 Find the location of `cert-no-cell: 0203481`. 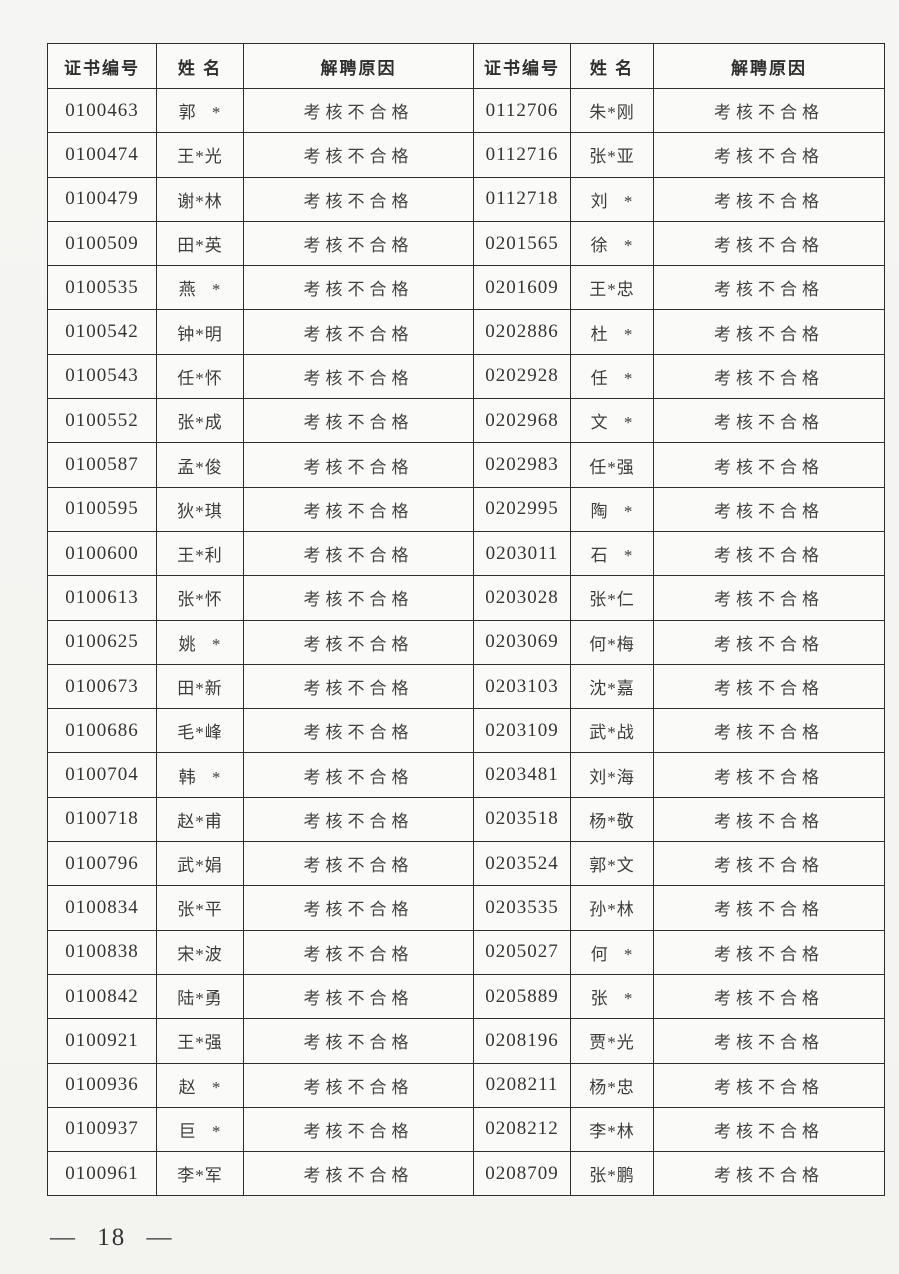

cert-no-cell: 0203481 is located at coordinates (522, 775).